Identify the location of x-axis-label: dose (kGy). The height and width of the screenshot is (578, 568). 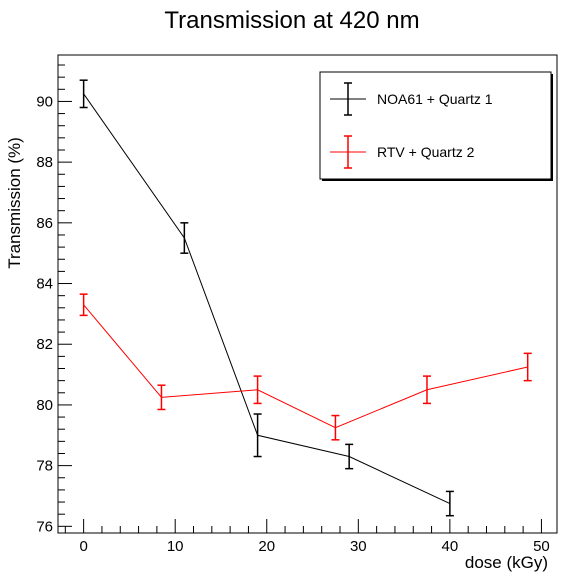
(506, 562).